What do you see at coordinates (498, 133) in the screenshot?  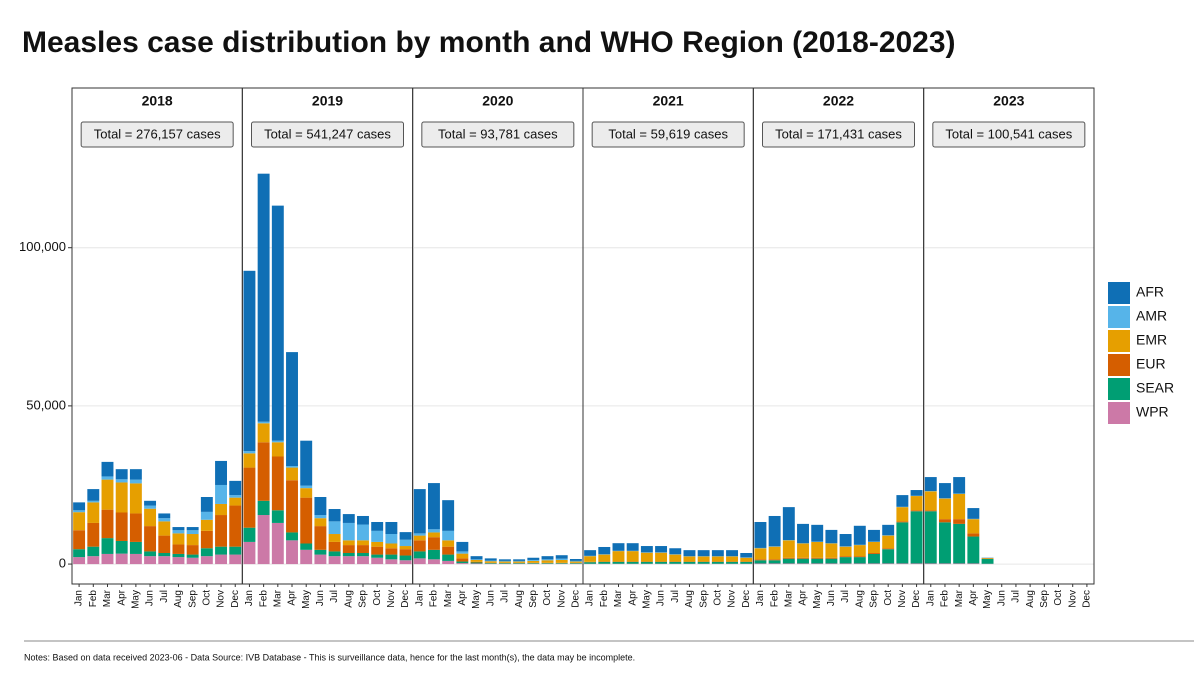 I see `annotation: Total = 93,781 cases` at bounding box center [498, 133].